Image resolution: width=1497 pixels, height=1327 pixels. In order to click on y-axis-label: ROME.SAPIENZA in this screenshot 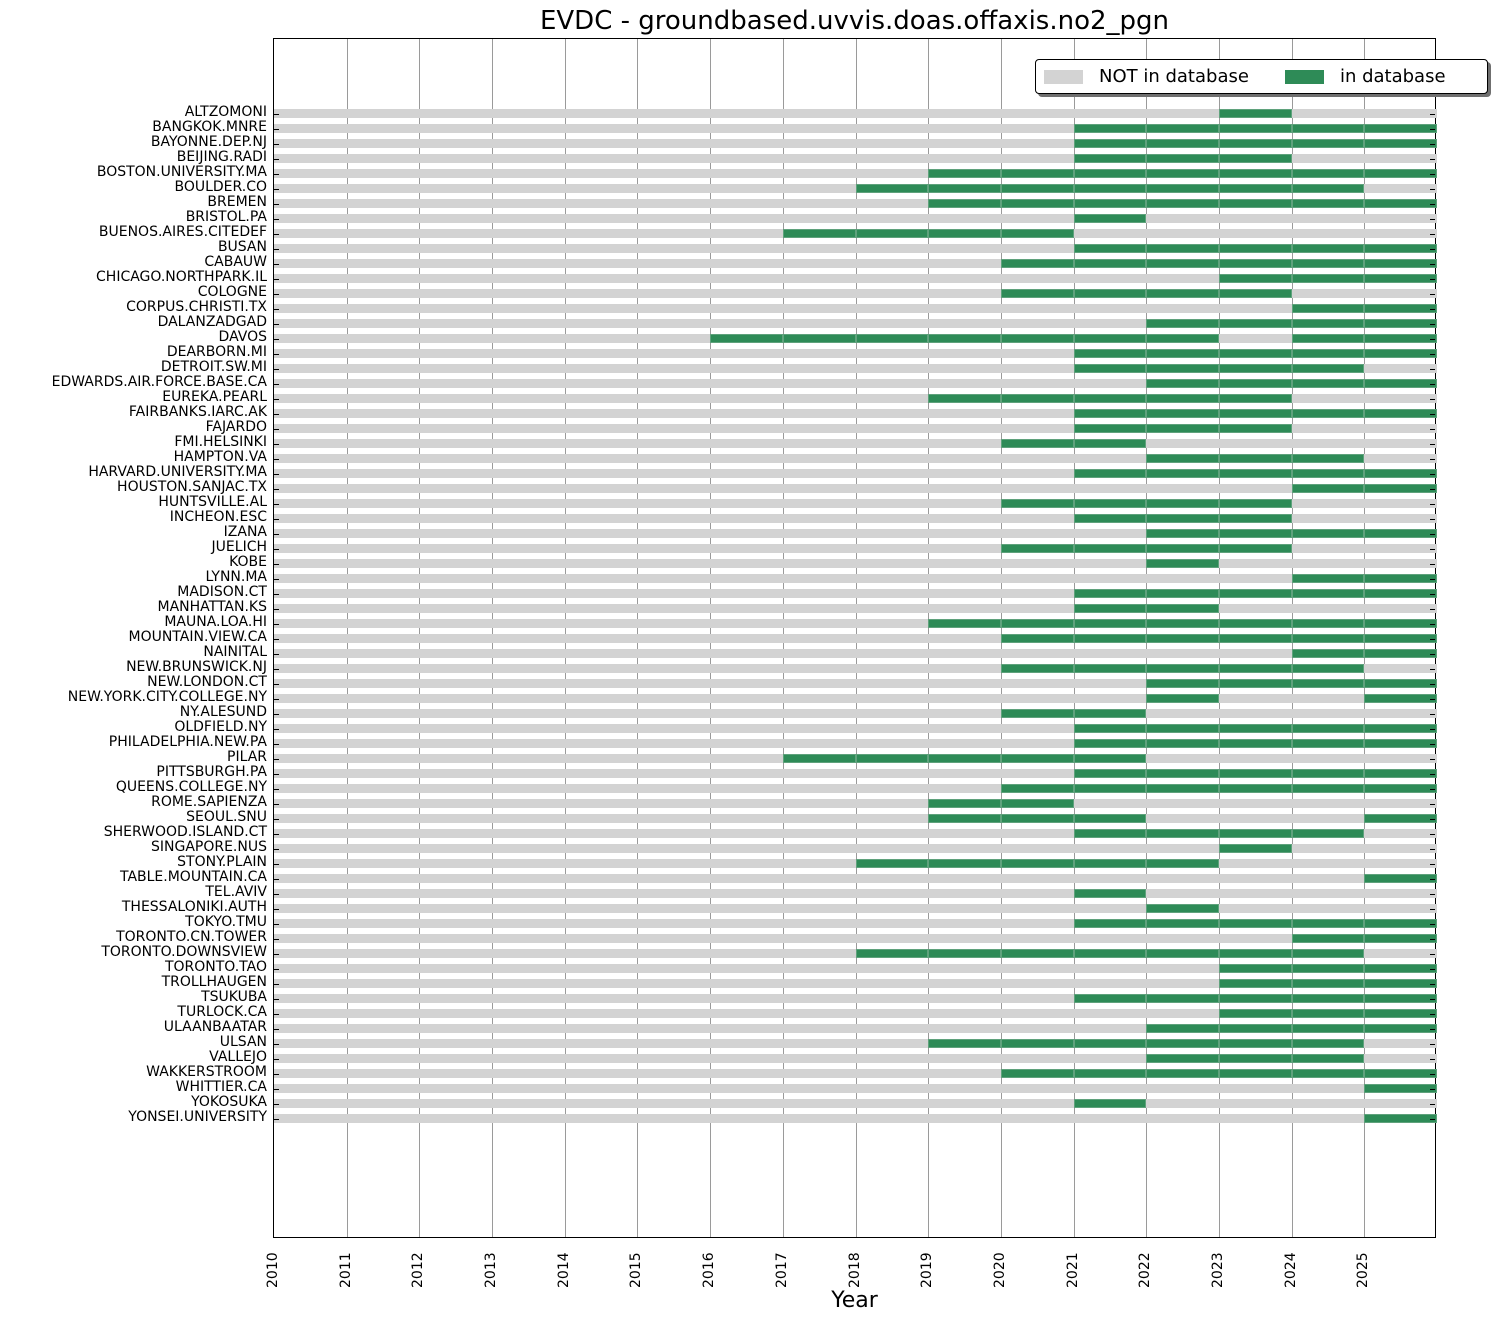, I will do `click(209, 802)`.